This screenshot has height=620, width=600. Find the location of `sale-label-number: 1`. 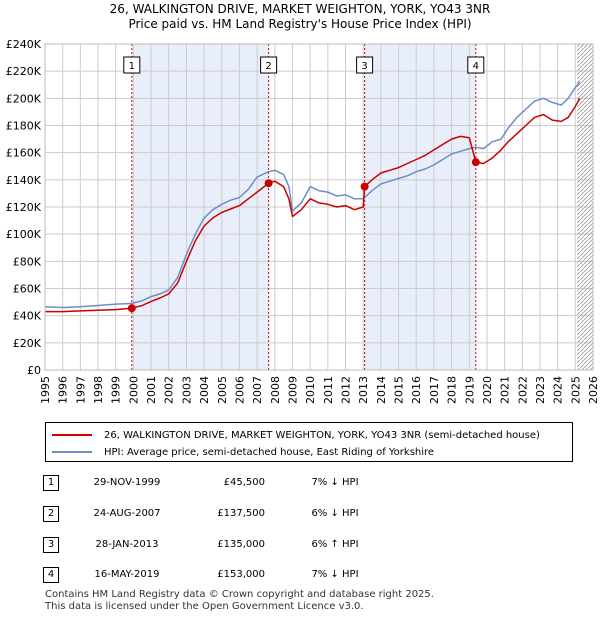

sale-label-number: 1 is located at coordinates (132, 66).